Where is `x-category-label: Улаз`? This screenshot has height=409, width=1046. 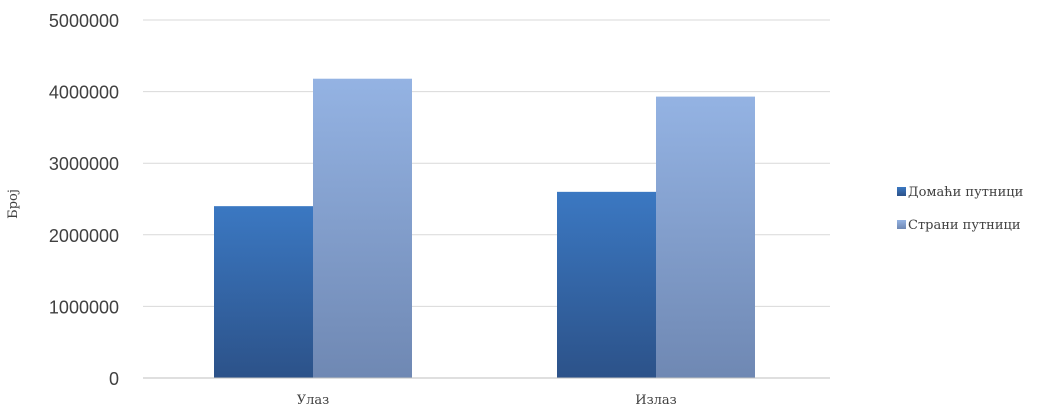
x-category-label: Улаз is located at coordinates (313, 400).